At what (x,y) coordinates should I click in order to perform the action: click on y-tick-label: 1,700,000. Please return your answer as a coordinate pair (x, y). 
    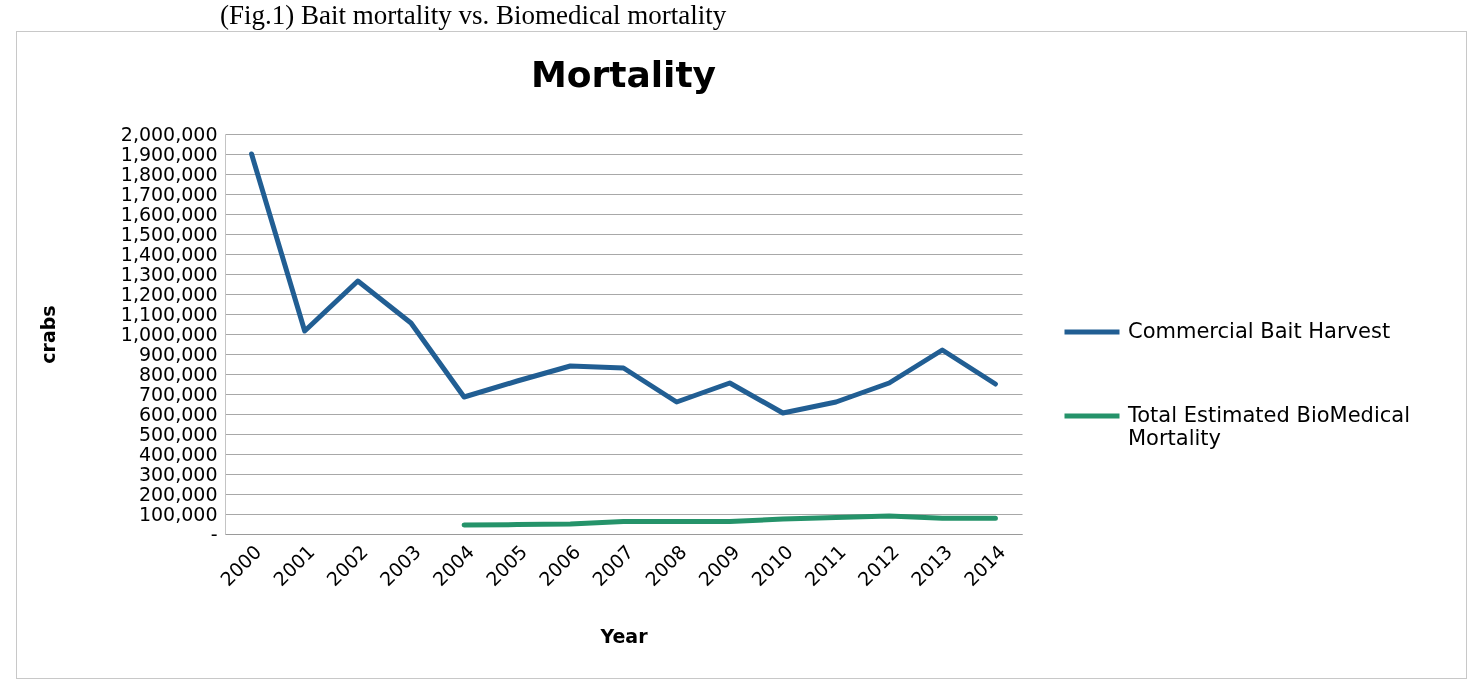
    Looking at the image, I should click on (169, 193).